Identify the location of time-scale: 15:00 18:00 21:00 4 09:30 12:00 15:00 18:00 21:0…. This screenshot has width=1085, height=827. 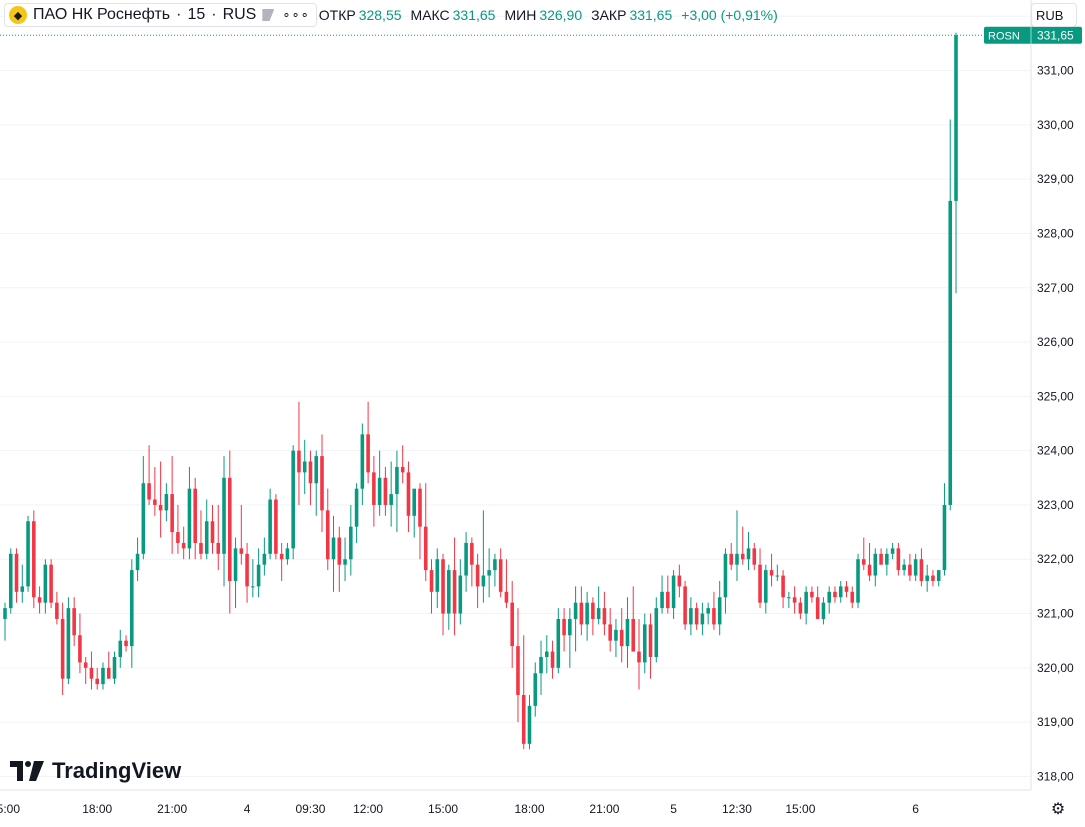
(459, 809).